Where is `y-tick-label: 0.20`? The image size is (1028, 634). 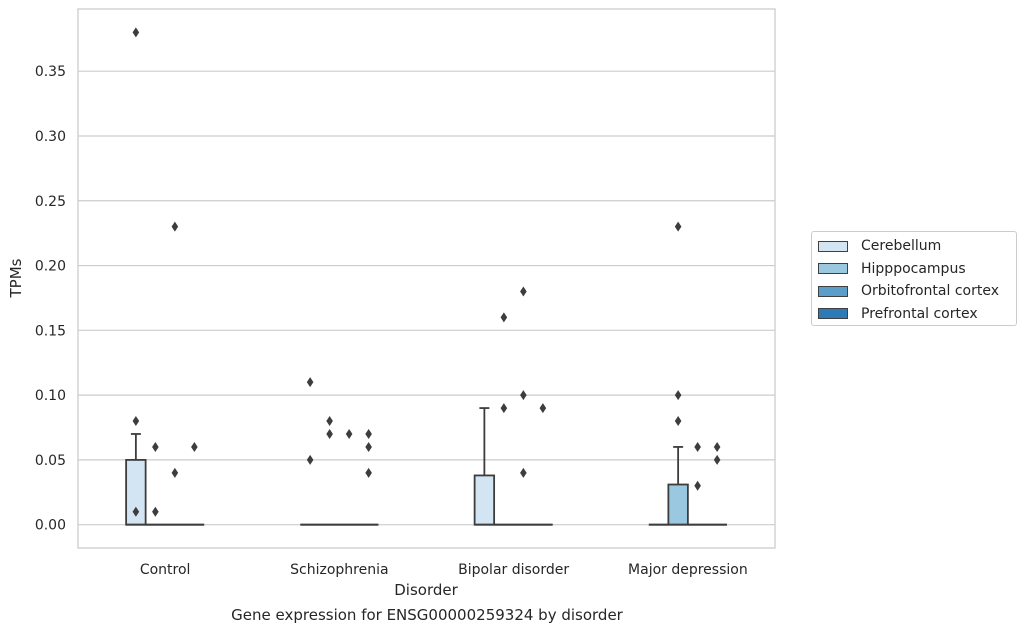 y-tick-label: 0.20 is located at coordinates (50, 267).